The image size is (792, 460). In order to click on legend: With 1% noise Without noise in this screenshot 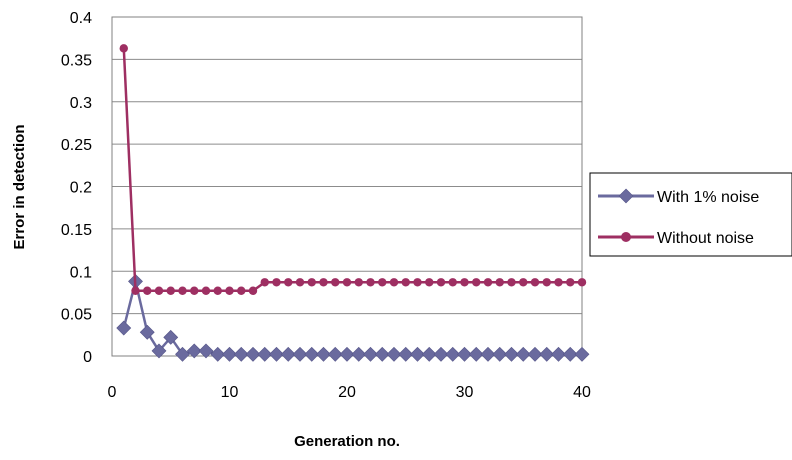, I will do `click(690, 214)`.